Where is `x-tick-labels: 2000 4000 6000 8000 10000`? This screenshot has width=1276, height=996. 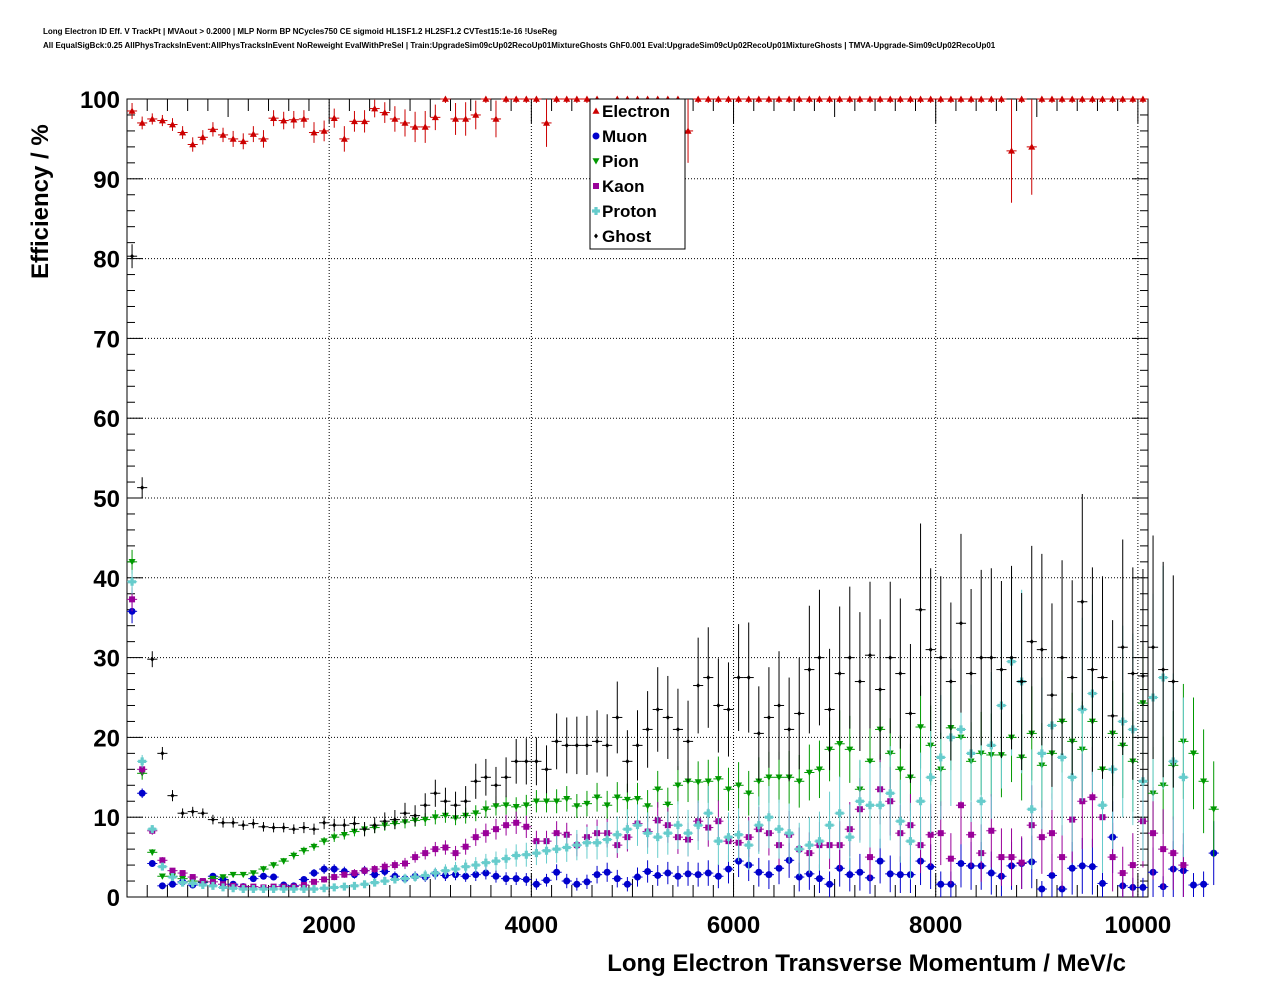
x-tick-labels: 2000 4000 6000 8000 10000 is located at coordinates (736, 925).